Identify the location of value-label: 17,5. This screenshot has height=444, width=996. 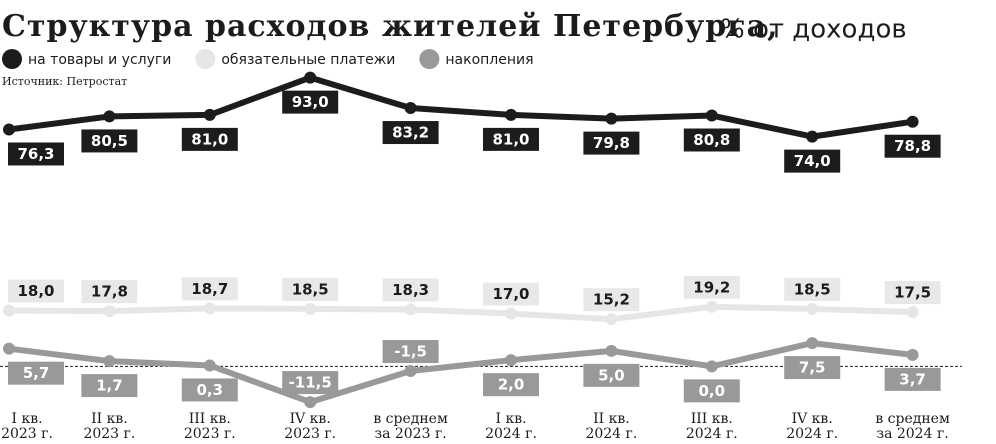
(912, 293).